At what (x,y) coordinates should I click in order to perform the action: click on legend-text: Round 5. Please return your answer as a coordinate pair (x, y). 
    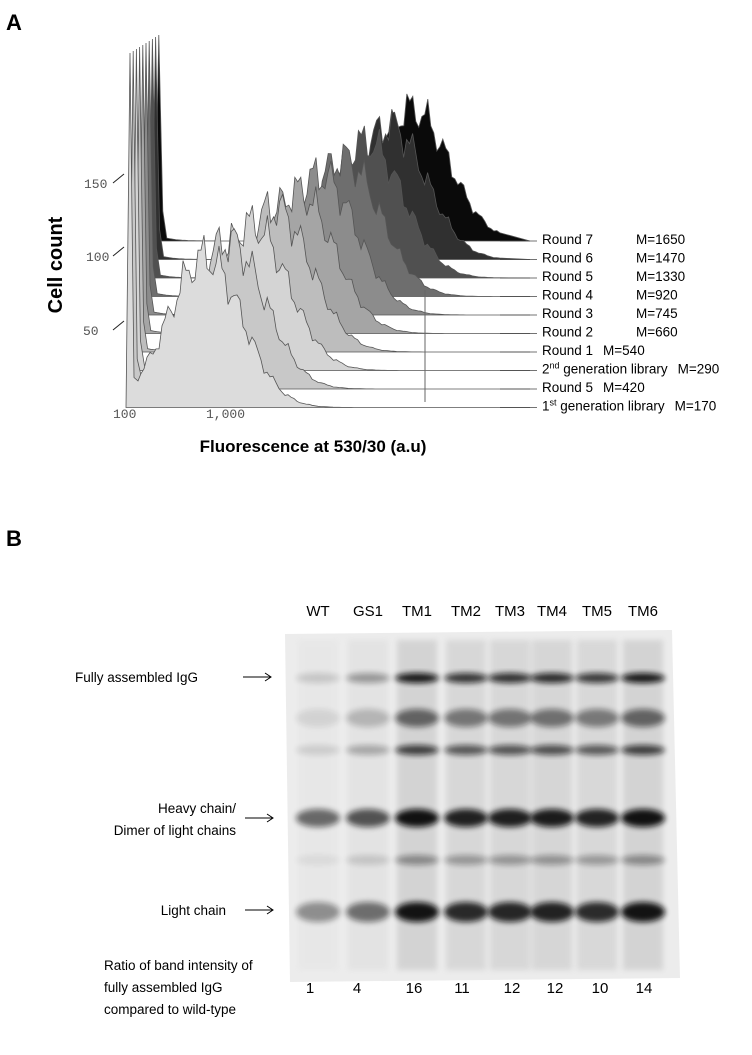
    Looking at the image, I should click on (567, 387).